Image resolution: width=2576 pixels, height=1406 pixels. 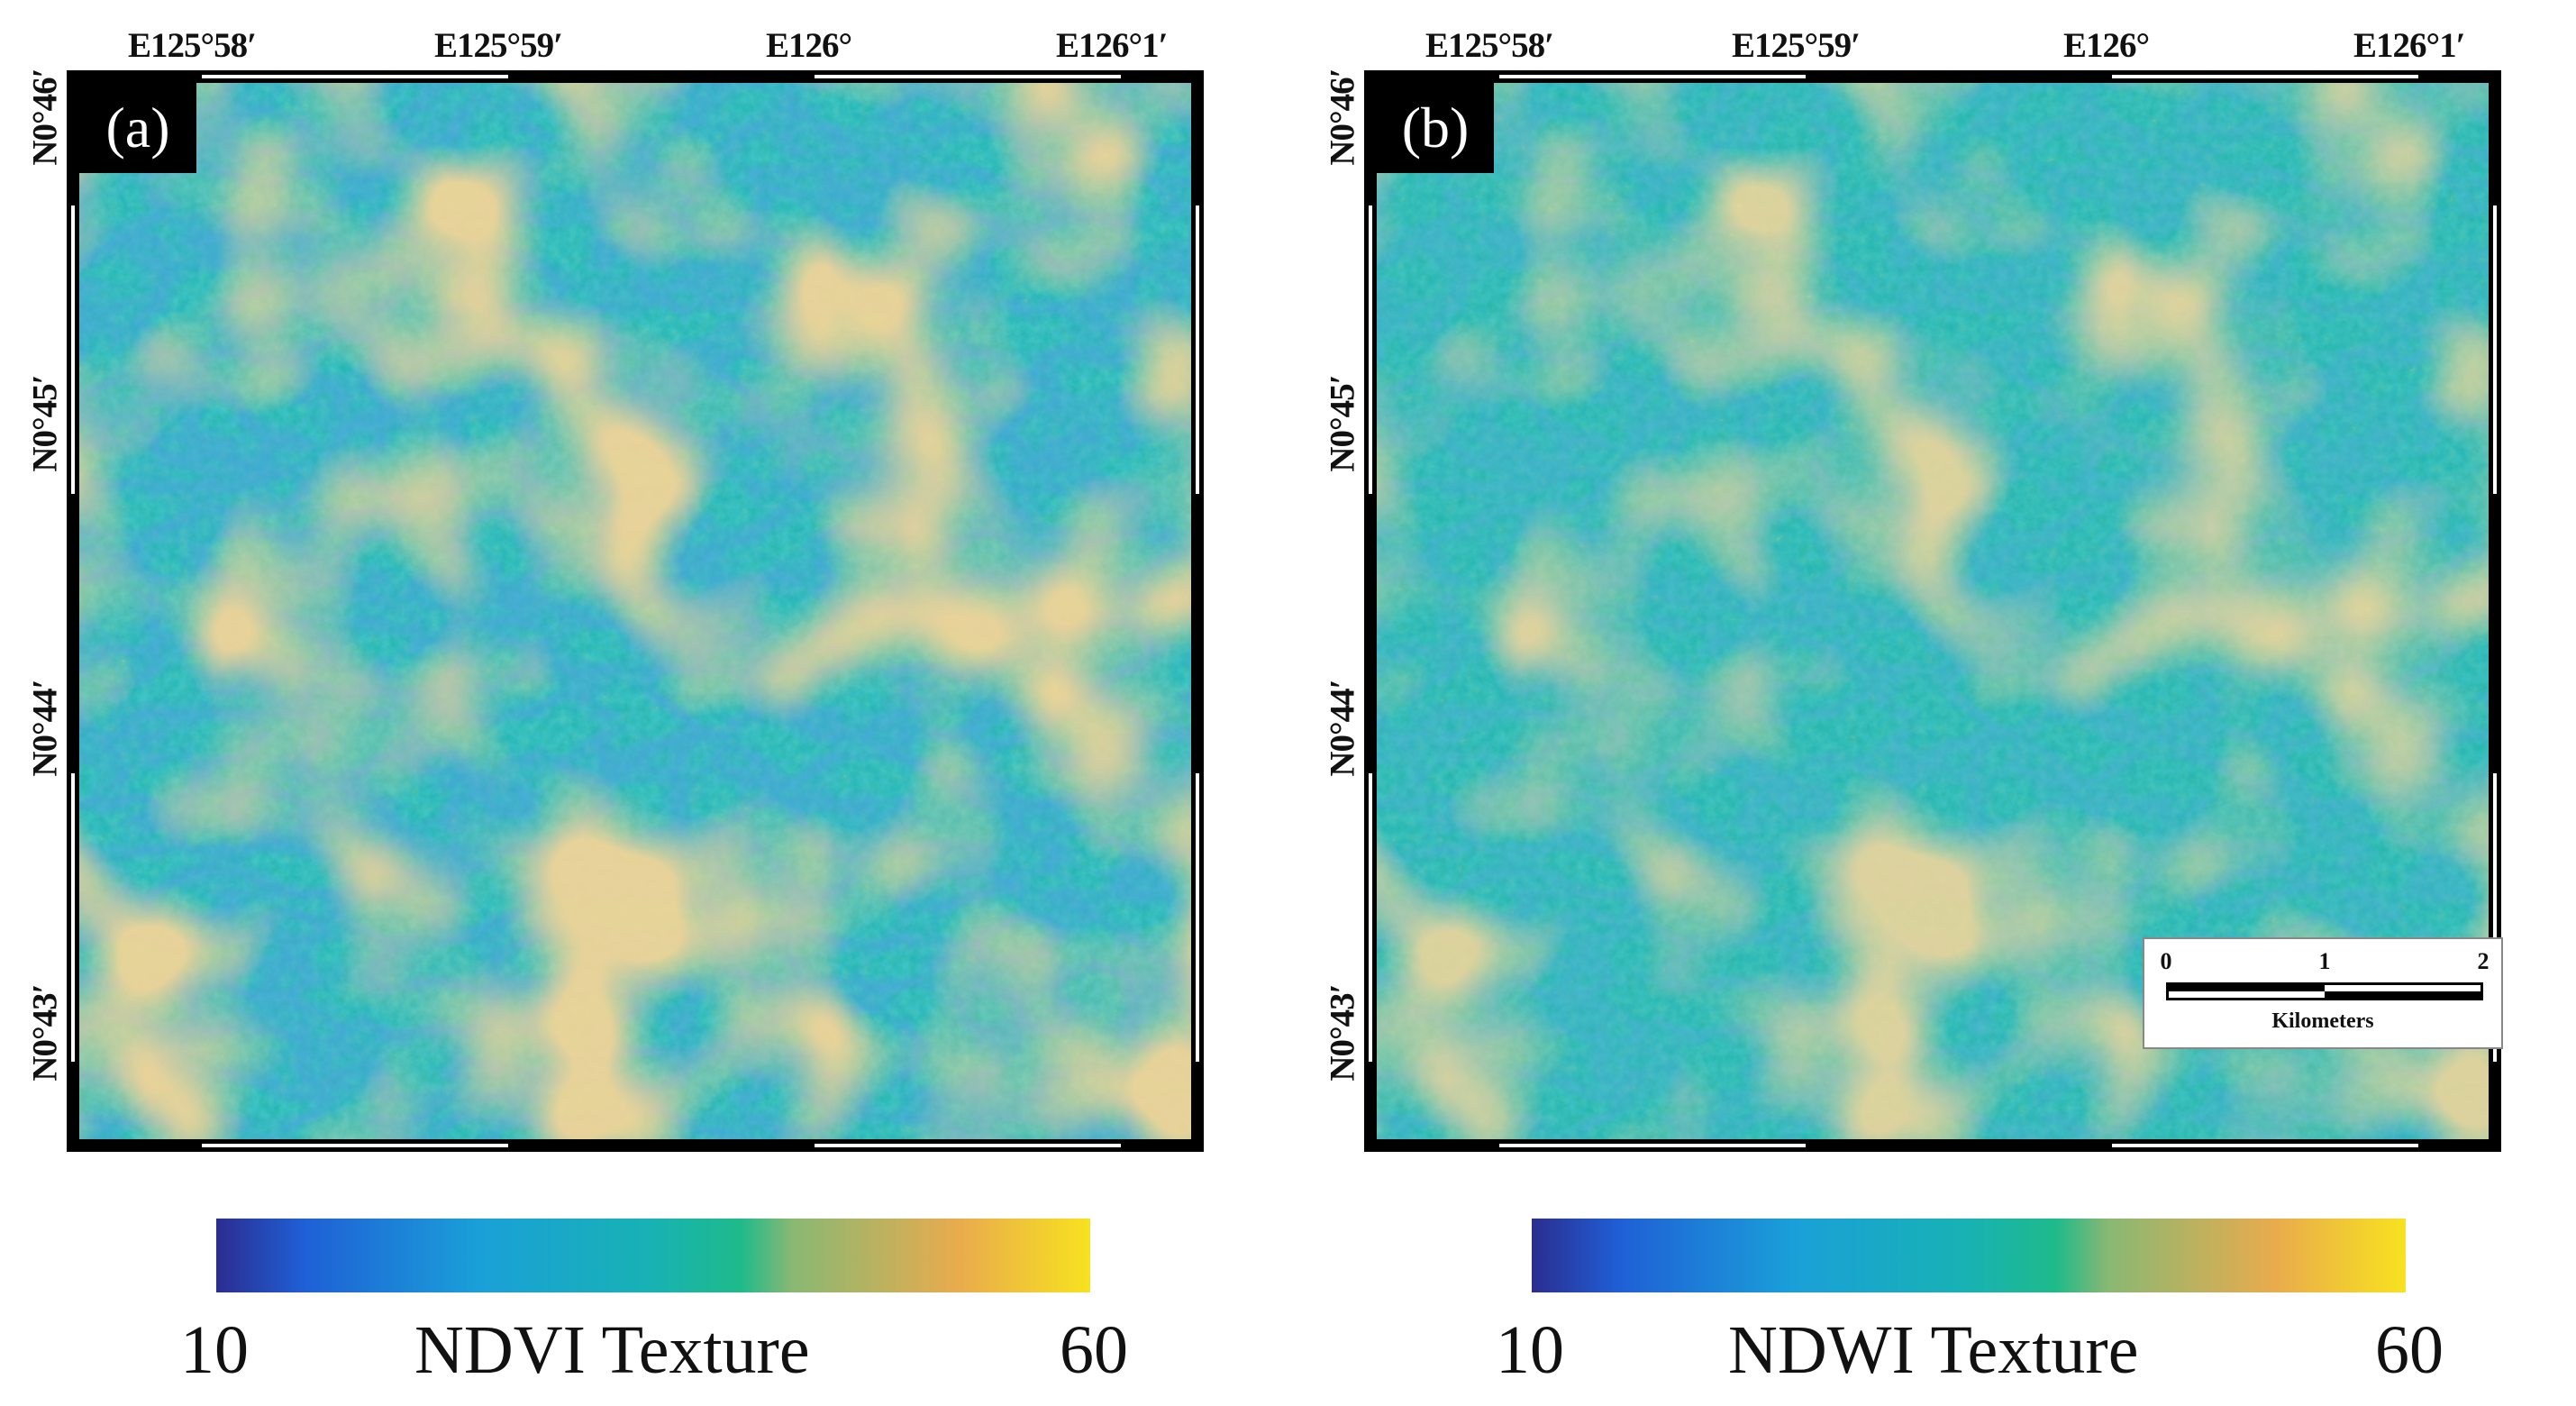 I want to click on panel-label: (a), so click(x=137, y=128).